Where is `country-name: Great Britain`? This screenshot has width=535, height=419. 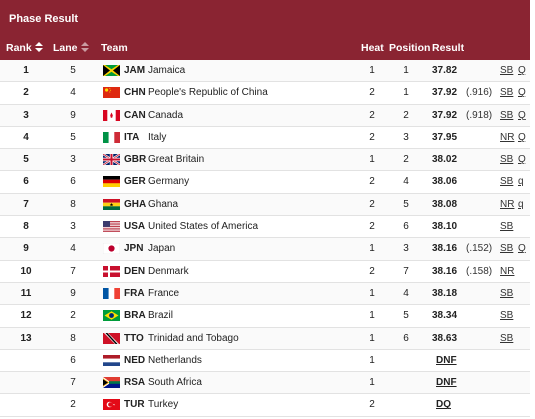 country-name: Great Britain is located at coordinates (176, 160).